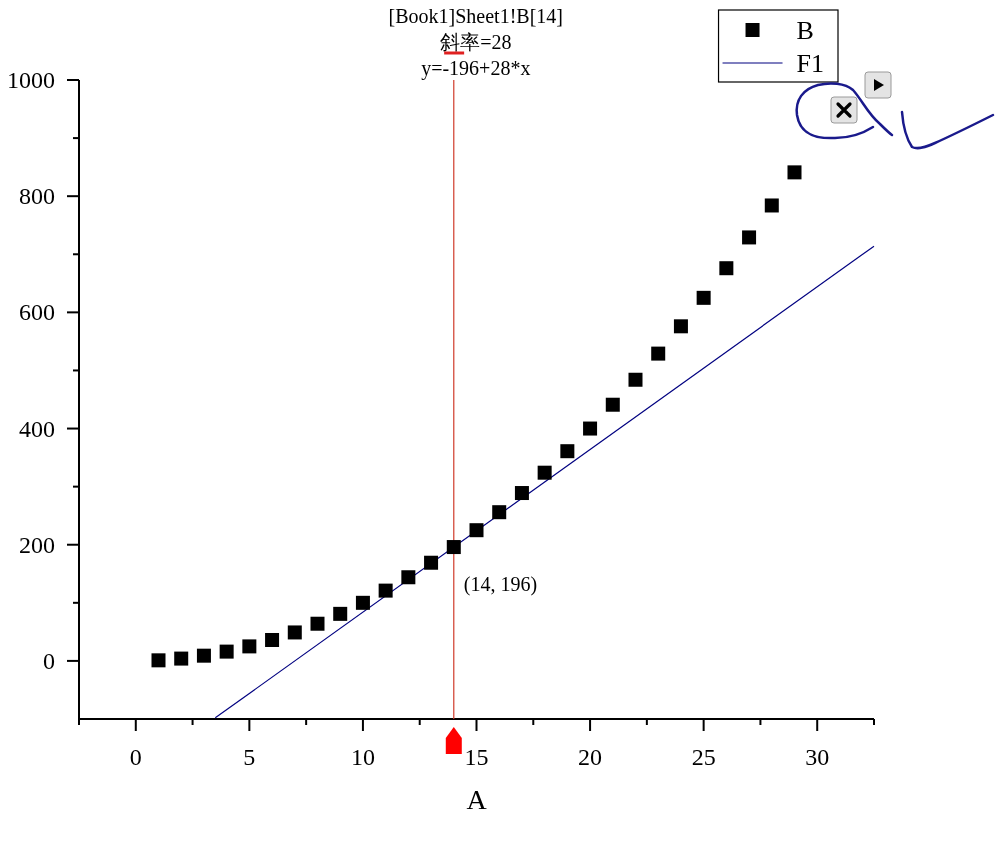 The height and width of the screenshot is (851, 1006). I want to click on y-tick-label: 200, so click(37, 544).